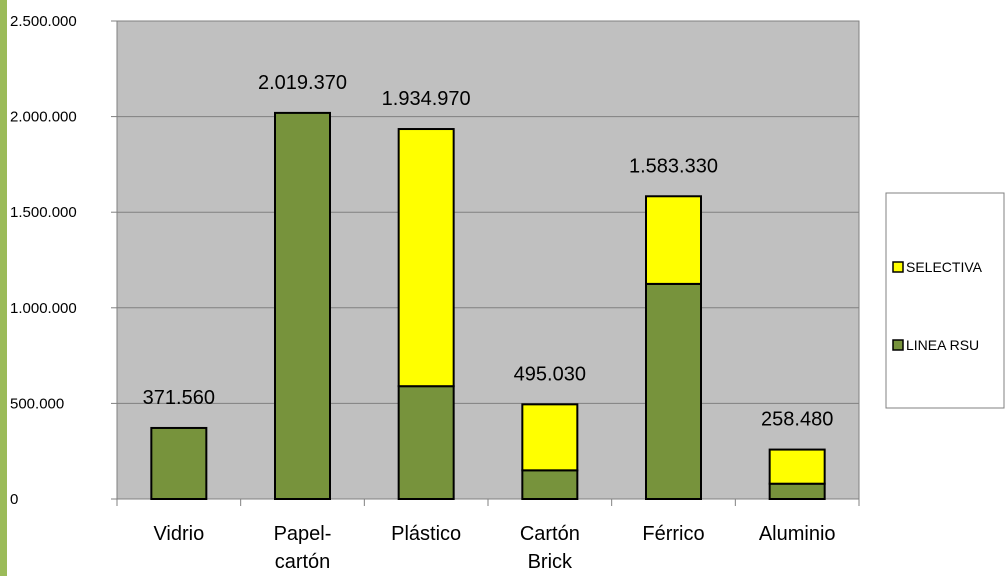  I want to click on legend-entry: LINEA RSU, so click(942, 345).